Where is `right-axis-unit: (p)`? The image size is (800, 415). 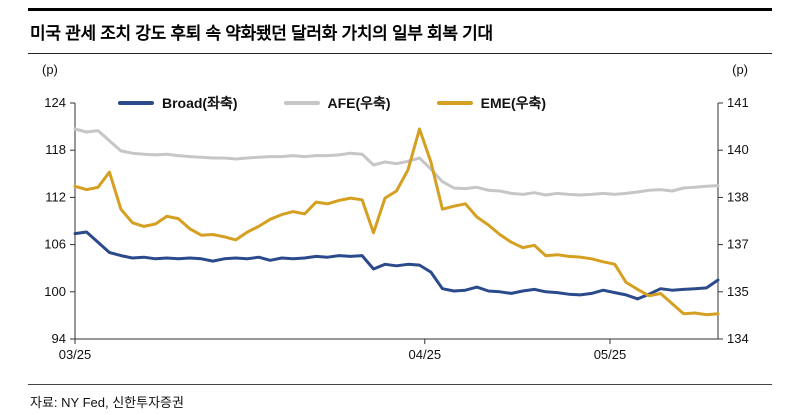 right-axis-unit: (p) is located at coordinates (740, 69).